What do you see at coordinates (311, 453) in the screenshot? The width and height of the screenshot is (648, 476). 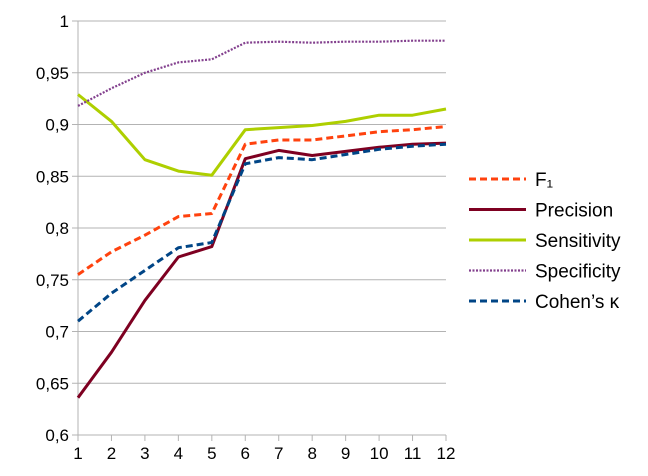 I see `x-tick-label: 8` at bounding box center [311, 453].